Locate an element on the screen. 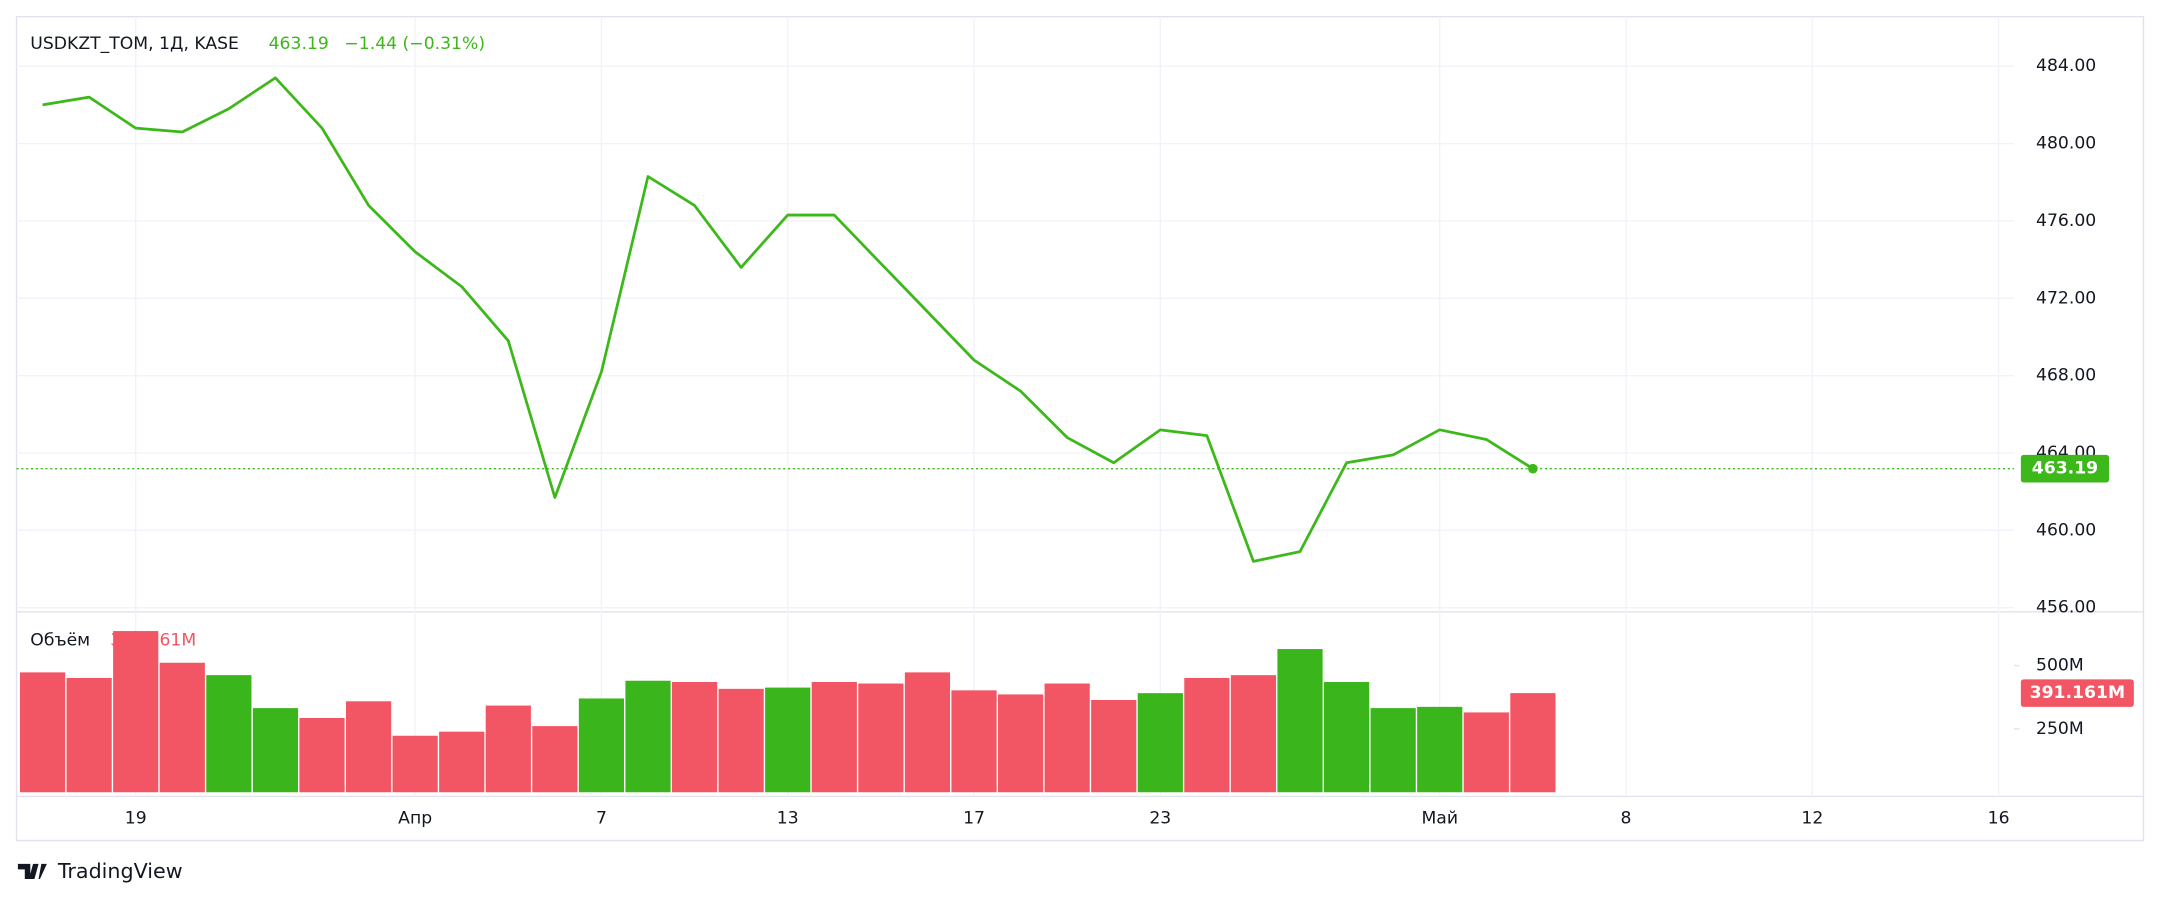  y-tick-label: 460.00 is located at coordinates (2066, 530).